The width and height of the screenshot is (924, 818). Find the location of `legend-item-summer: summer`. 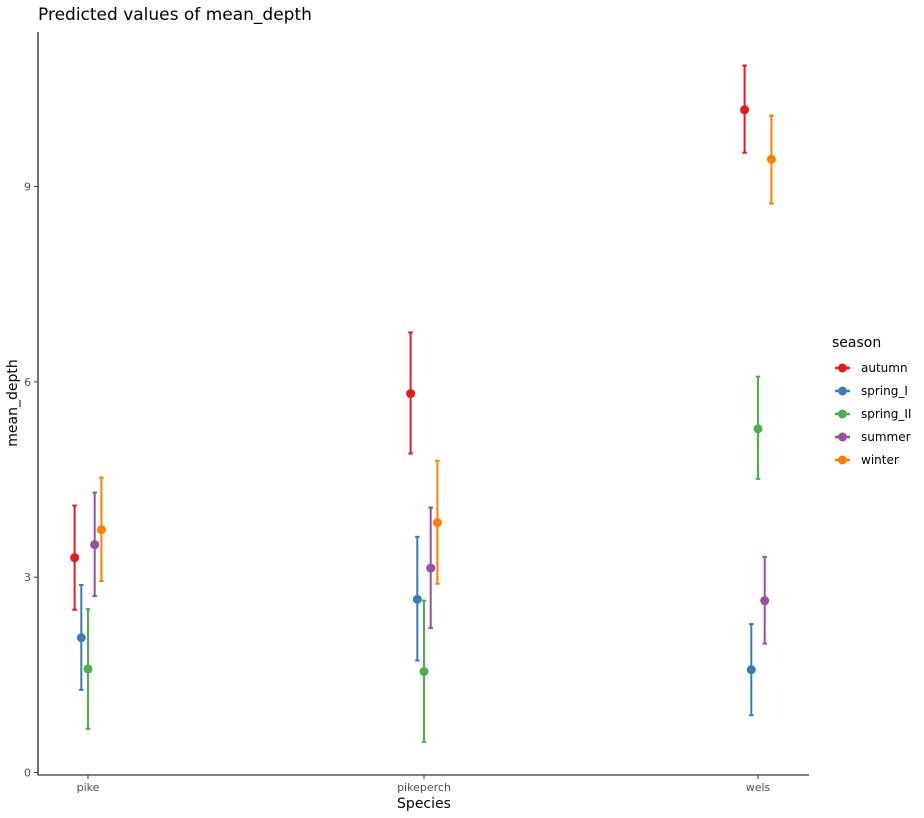

legend-item-summer: summer is located at coordinates (873, 437).